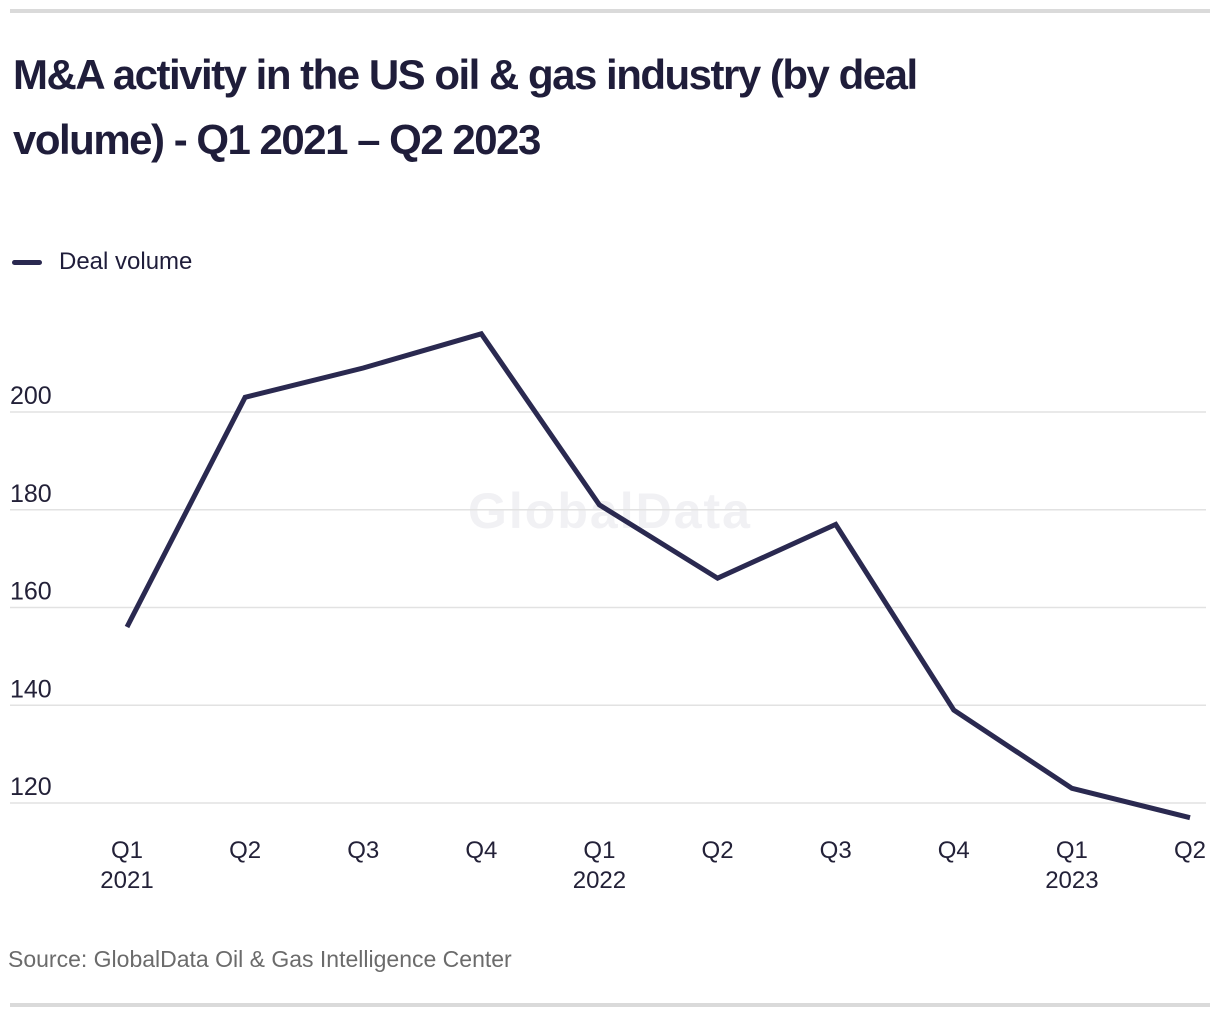 This screenshot has width=1220, height=1020. Describe the element at coordinates (610, 1005) in the screenshot. I see `bottom-divider` at that location.